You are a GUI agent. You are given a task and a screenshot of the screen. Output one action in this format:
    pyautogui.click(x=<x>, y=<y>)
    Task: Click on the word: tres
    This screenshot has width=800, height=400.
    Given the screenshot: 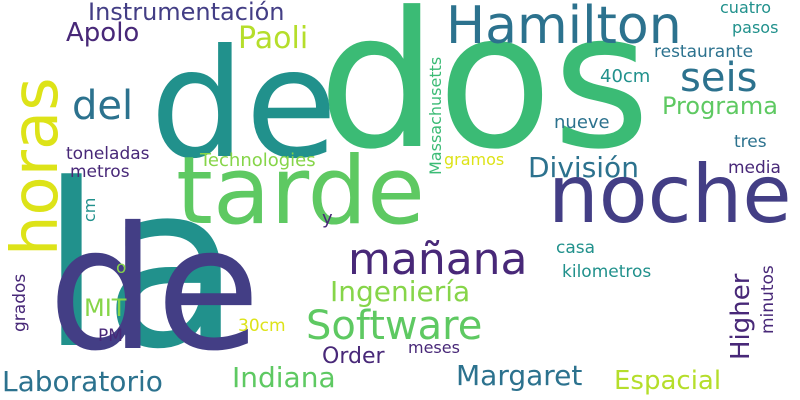 What is the action you would take?
    pyautogui.click(x=750, y=142)
    